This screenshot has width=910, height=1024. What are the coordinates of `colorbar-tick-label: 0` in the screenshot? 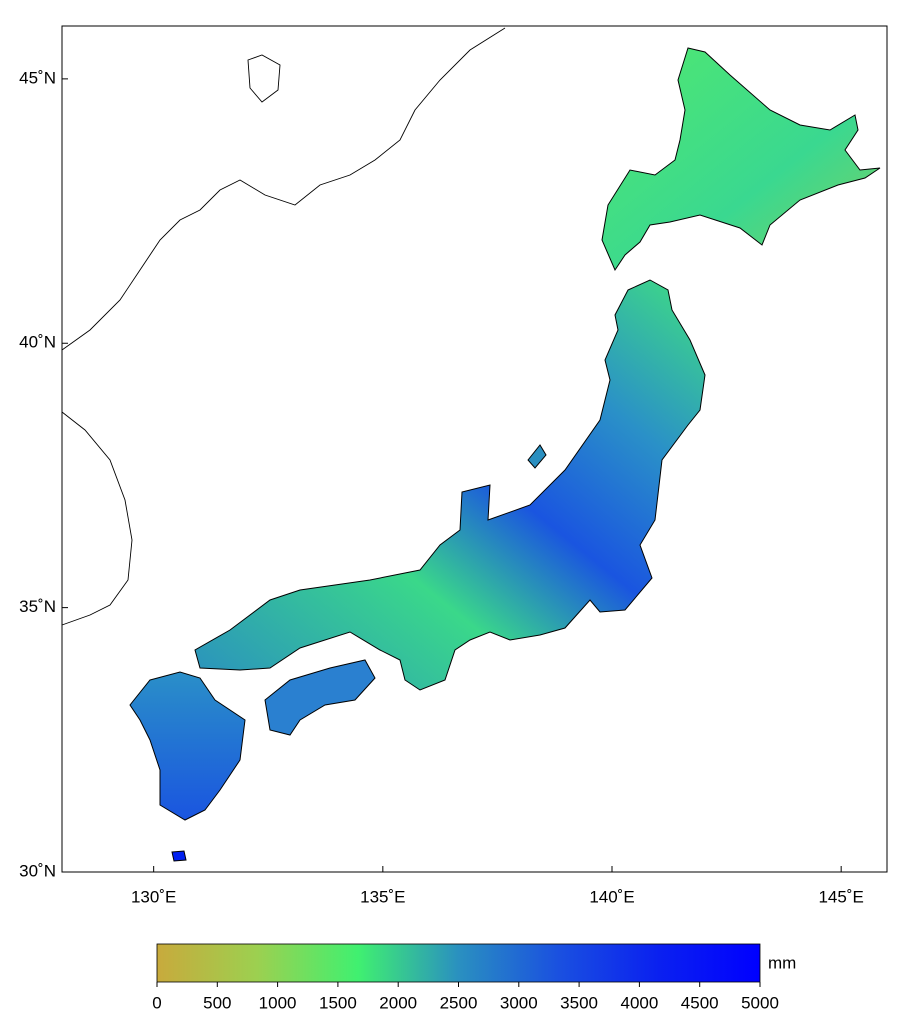 It's located at (156, 1002).